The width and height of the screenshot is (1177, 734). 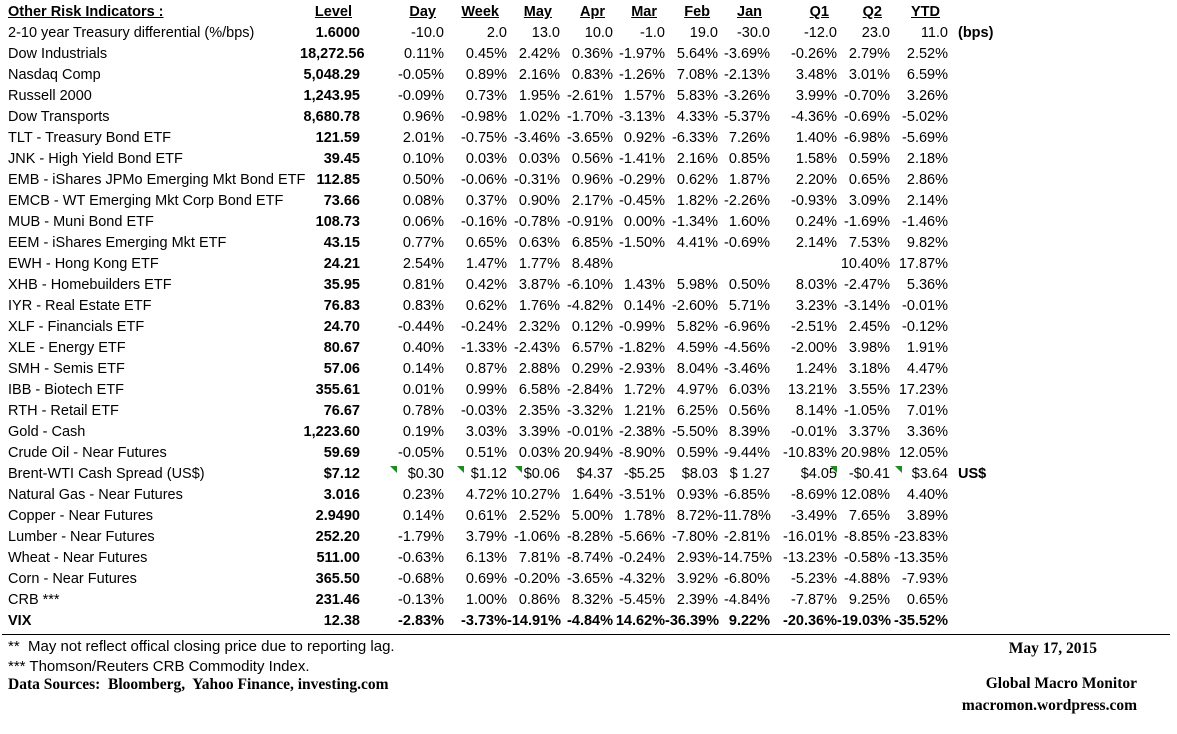 I want to click on cell-feb: $8.03, so click(x=699, y=474).